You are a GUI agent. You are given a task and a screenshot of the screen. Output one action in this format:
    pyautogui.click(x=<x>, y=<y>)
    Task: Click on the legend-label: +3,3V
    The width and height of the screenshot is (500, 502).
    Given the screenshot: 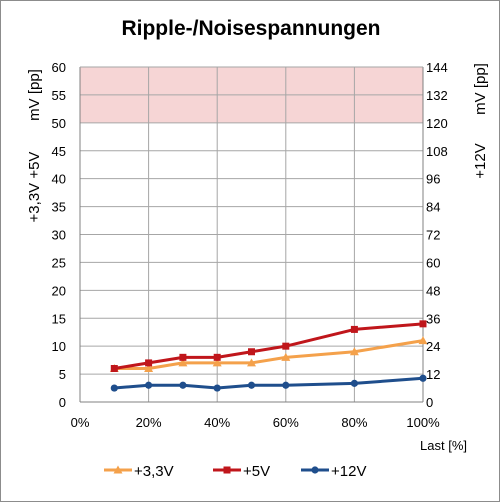 What is the action you would take?
    pyautogui.click(x=154, y=471)
    